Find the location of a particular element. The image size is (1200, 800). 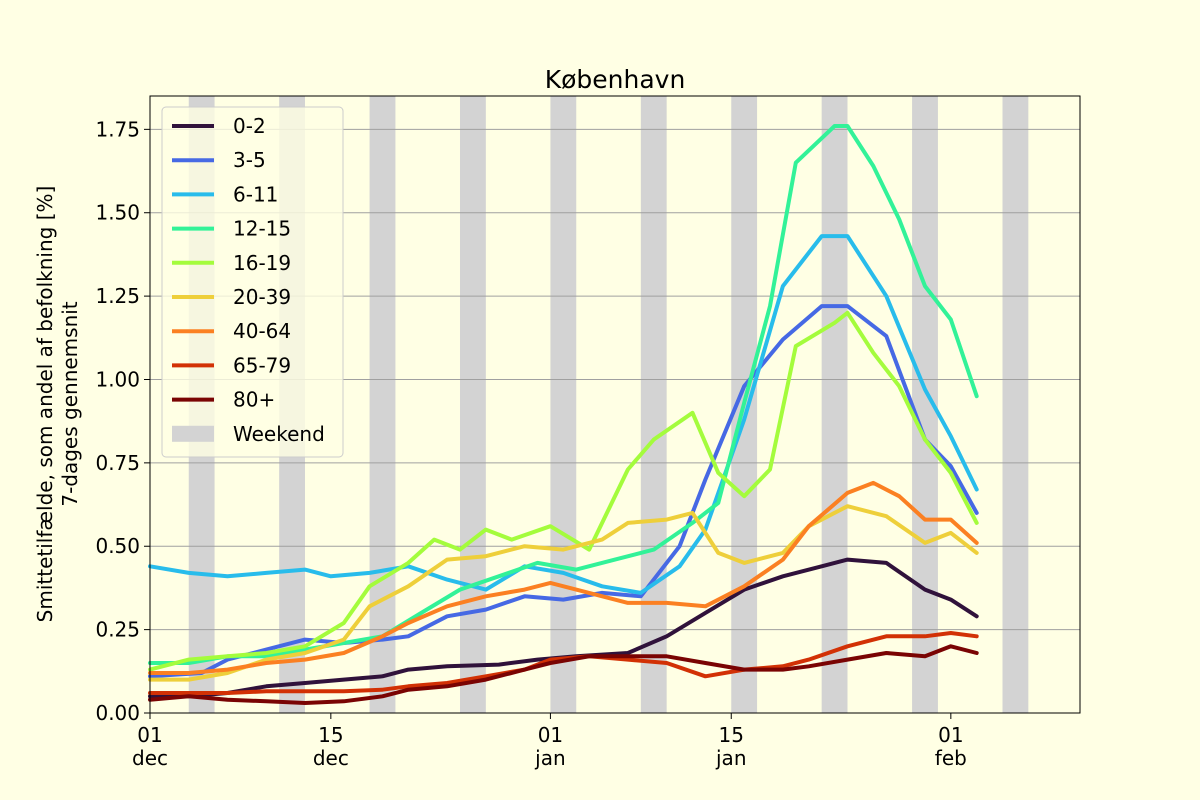

x-tick-month-label: feb is located at coordinates (951, 758).